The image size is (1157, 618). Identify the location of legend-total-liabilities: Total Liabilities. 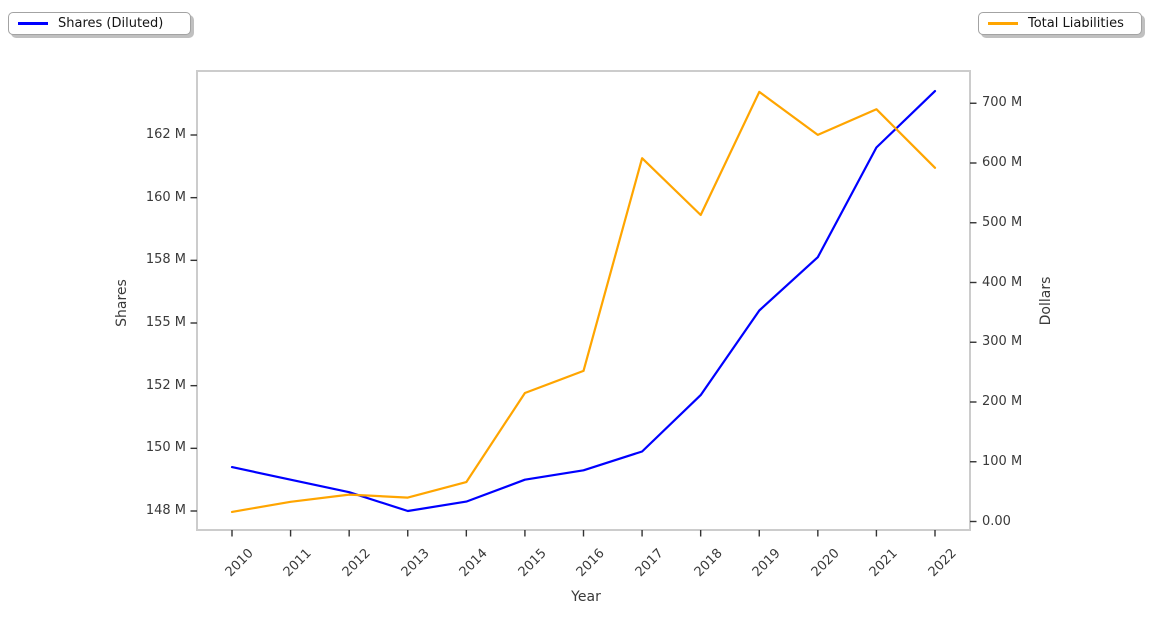
(1060, 23).